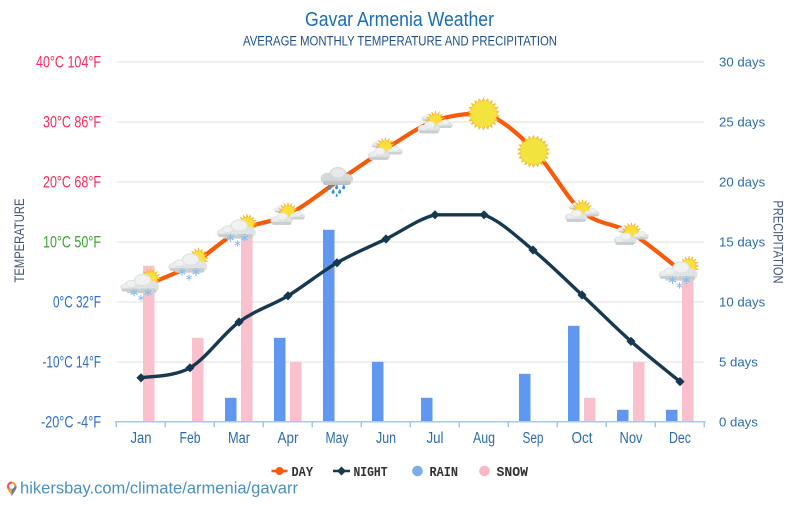 The height and width of the screenshot is (505, 800). What do you see at coordinates (742, 302) in the screenshot?
I see `svg-text: 10 days` at bounding box center [742, 302].